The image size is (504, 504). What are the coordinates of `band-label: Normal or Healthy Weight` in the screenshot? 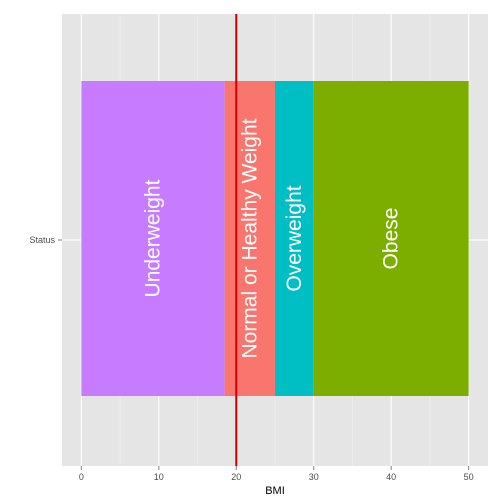 It's located at (249, 238).